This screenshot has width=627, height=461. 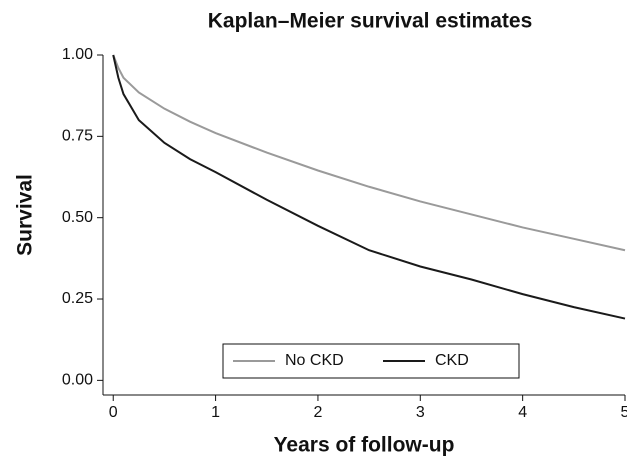 What do you see at coordinates (25, 215) in the screenshot?
I see `y-axis-label: Survival` at bounding box center [25, 215].